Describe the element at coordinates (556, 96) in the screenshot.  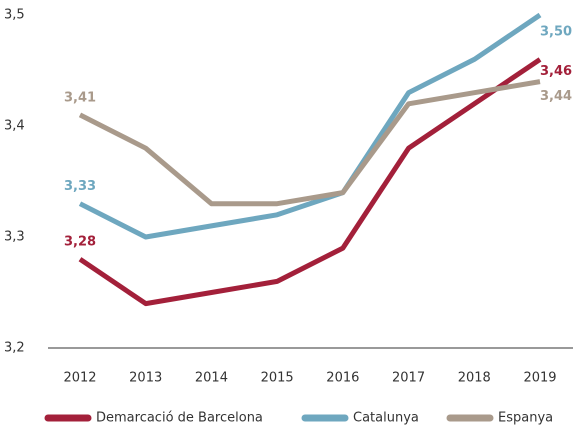
I see `data-label: 3,44` at that location.